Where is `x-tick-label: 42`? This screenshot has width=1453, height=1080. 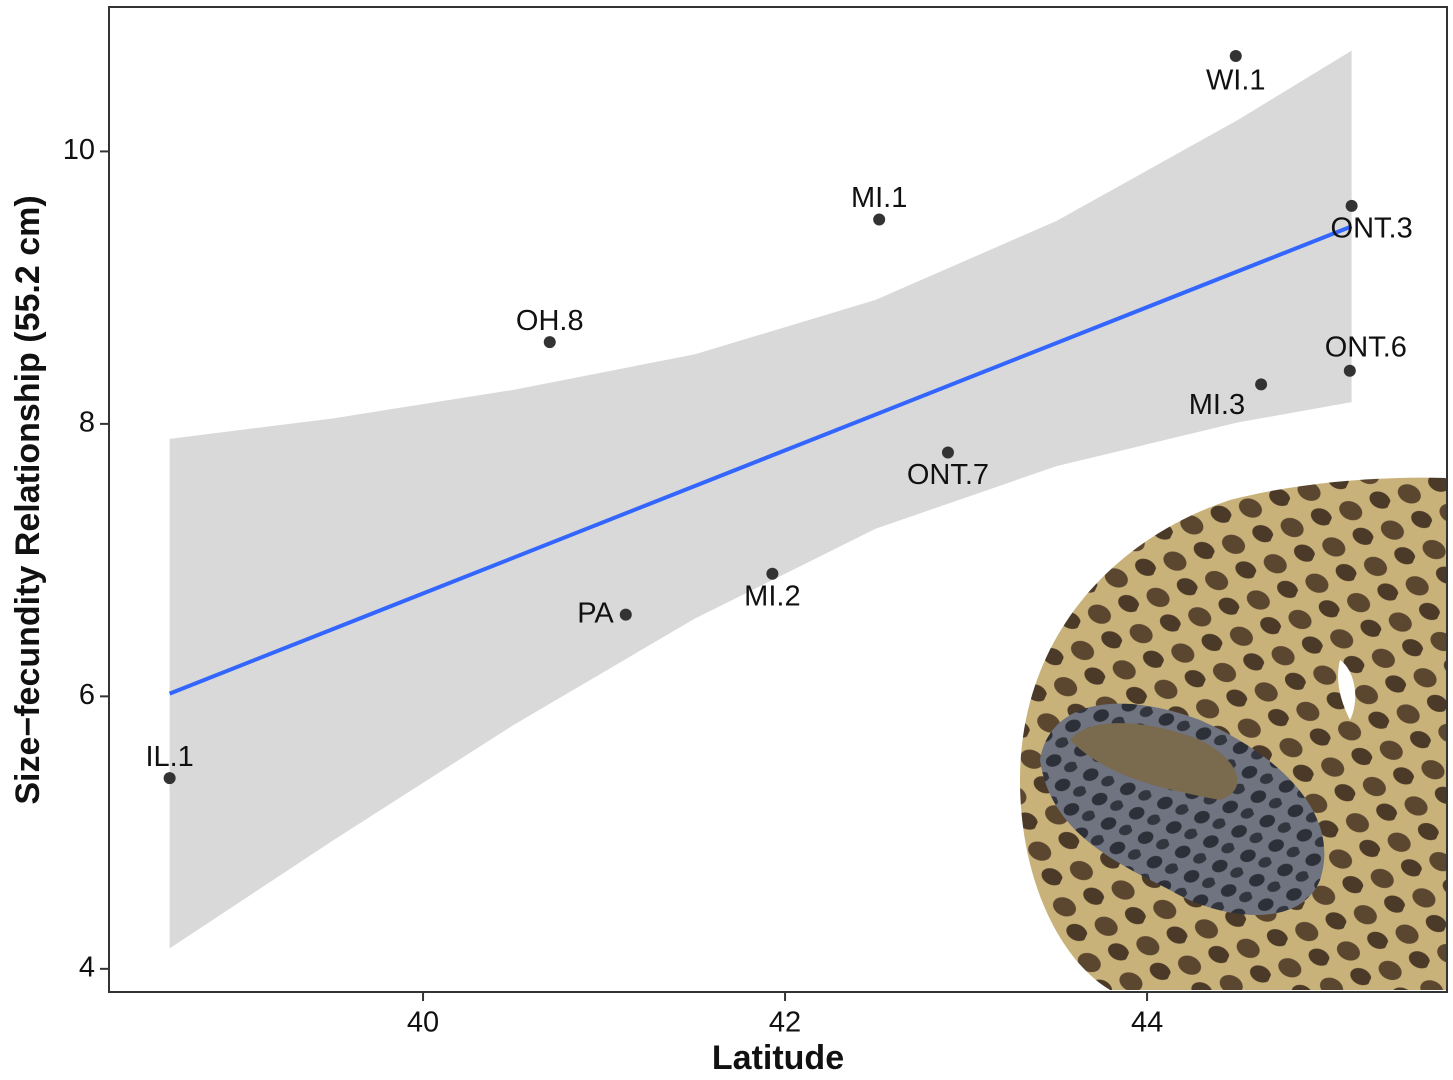 x-tick-label: 42 is located at coordinates (785, 1023).